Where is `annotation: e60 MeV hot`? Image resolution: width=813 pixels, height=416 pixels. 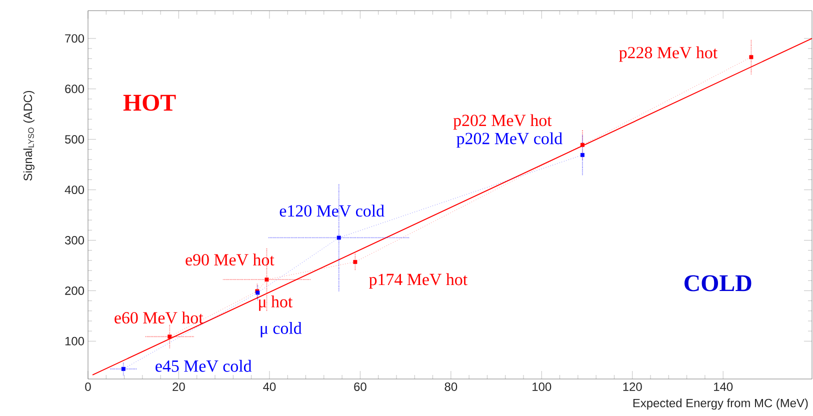 annotation: e60 MeV hot is located at coordinates (159, 318).